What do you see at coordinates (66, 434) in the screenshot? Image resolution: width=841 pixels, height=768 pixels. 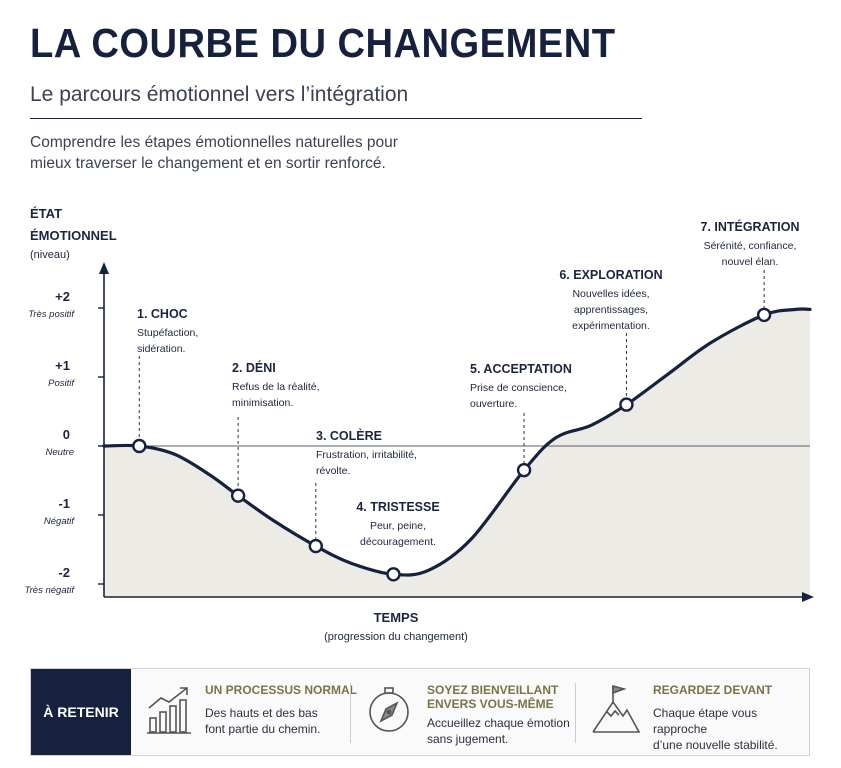 I see `y-tick-label: 0` at bounding box center [66, 434].